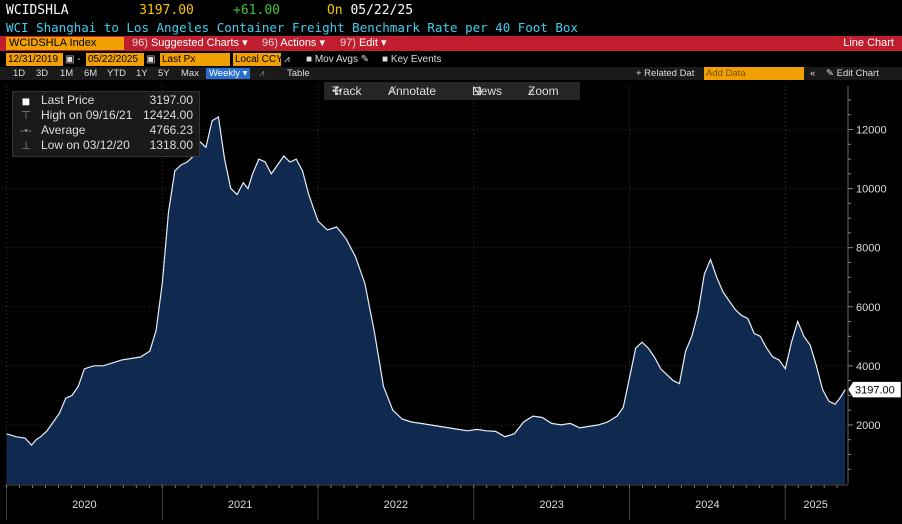  I want to click on x-tick-label: 2021, so click(240, 505).